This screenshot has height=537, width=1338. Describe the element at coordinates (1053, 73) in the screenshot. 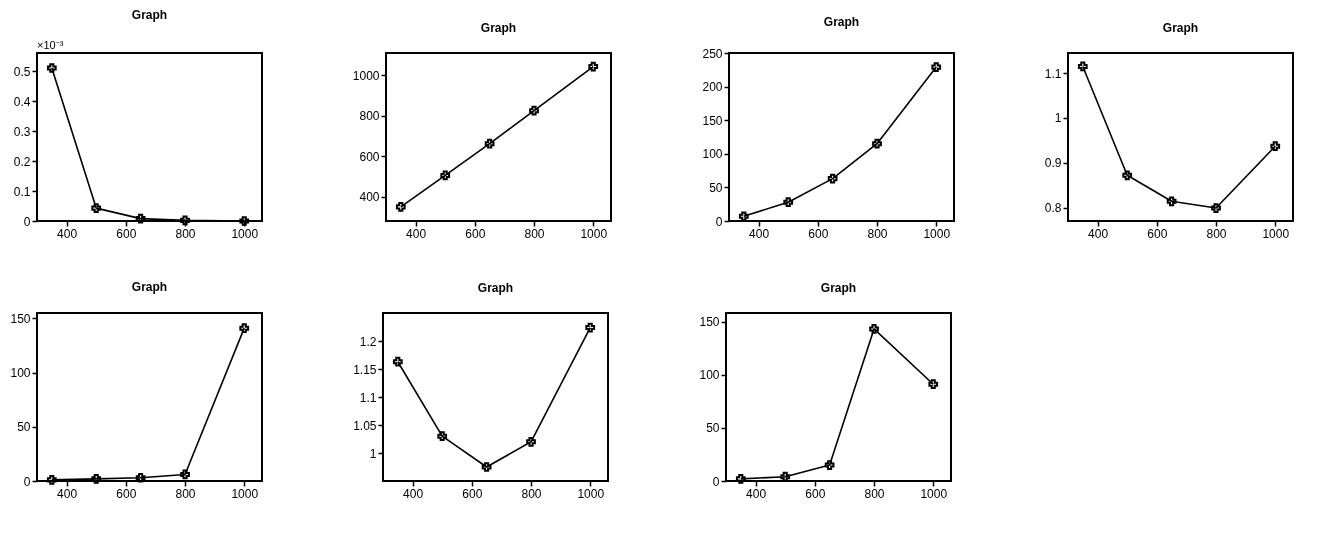

I see `y-tick-label: 1.1` at that location.